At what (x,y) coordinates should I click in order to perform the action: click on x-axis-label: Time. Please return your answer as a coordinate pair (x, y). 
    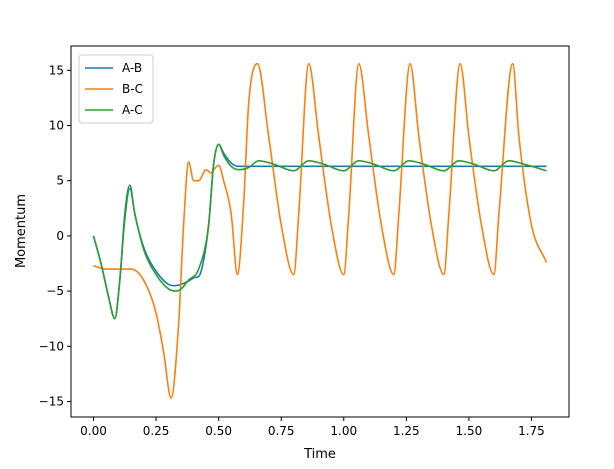
    Looking at the image, I should click on (319, 454).